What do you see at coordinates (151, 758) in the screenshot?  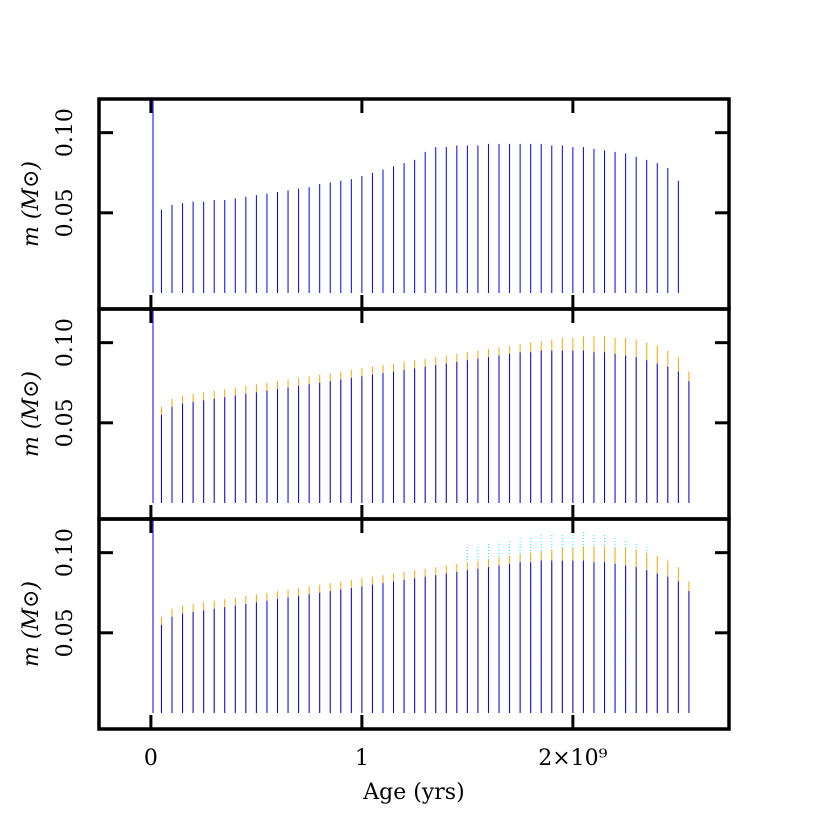 I see `x-tick-label: 0` at bounding box center [151, 758].